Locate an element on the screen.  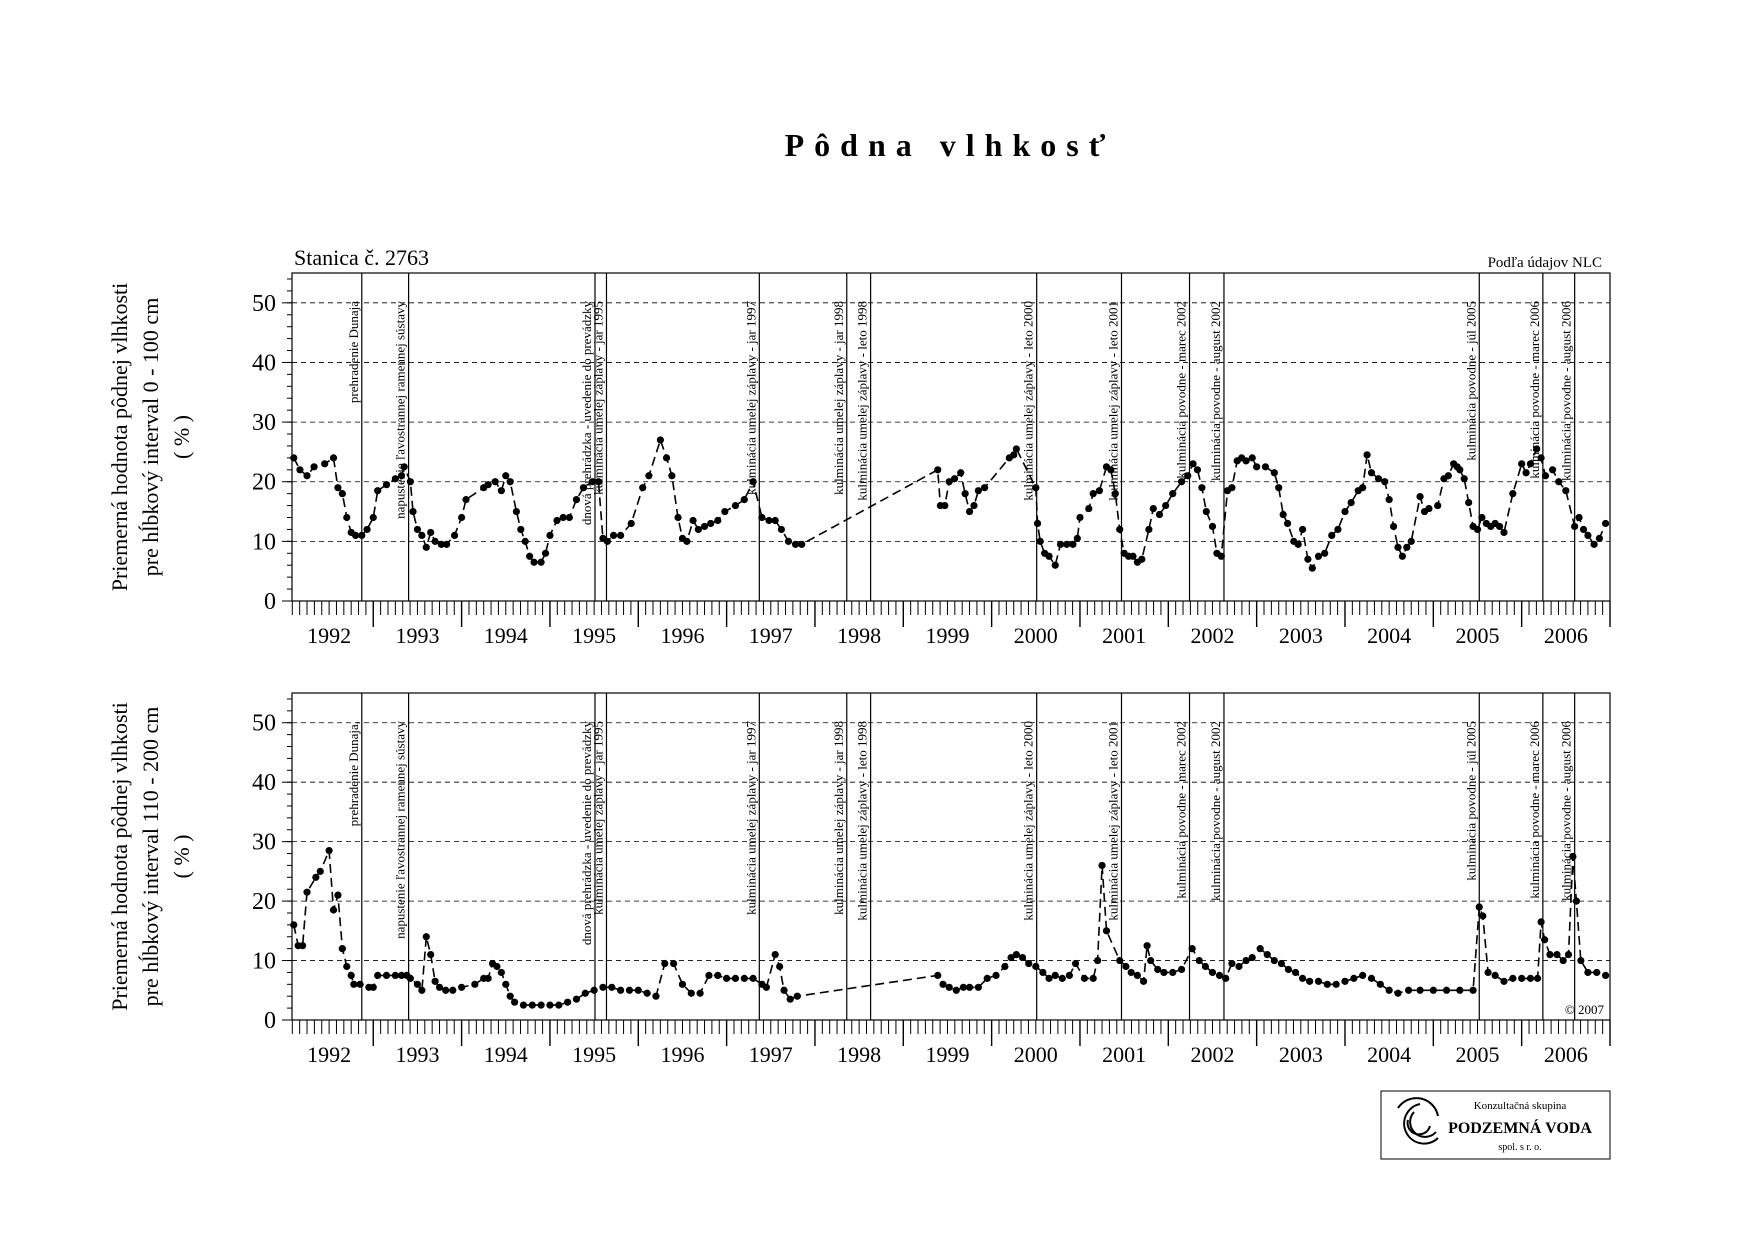
y-tick-label: 40 is located at coordinates (264, 783).